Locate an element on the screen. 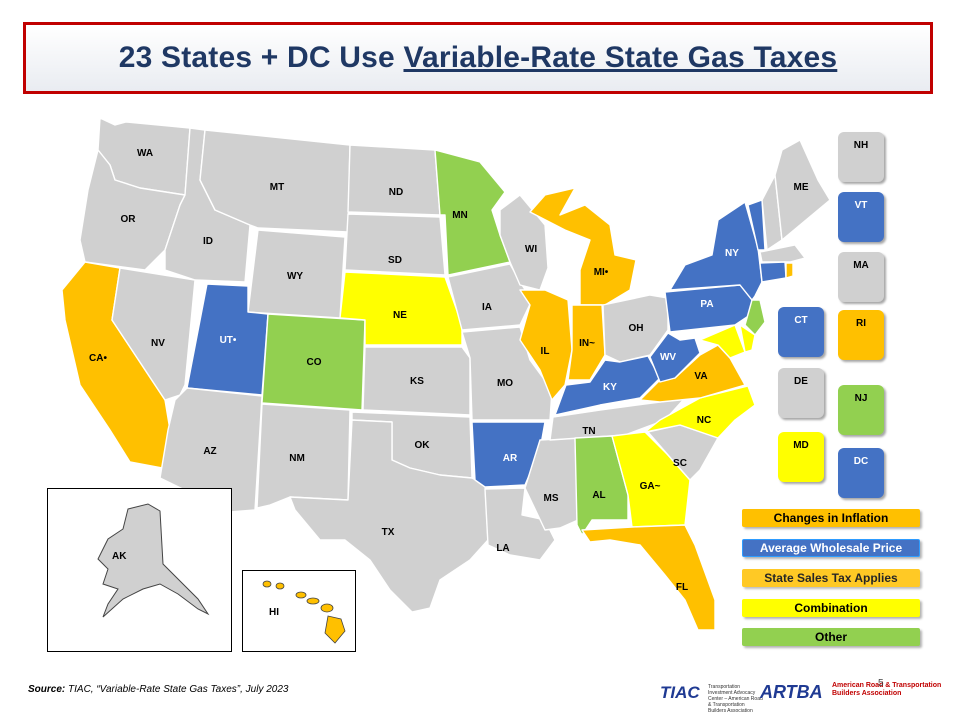 This screenshot has width=960, height=720. label-PA: PA is located at coordinates (706, 304).